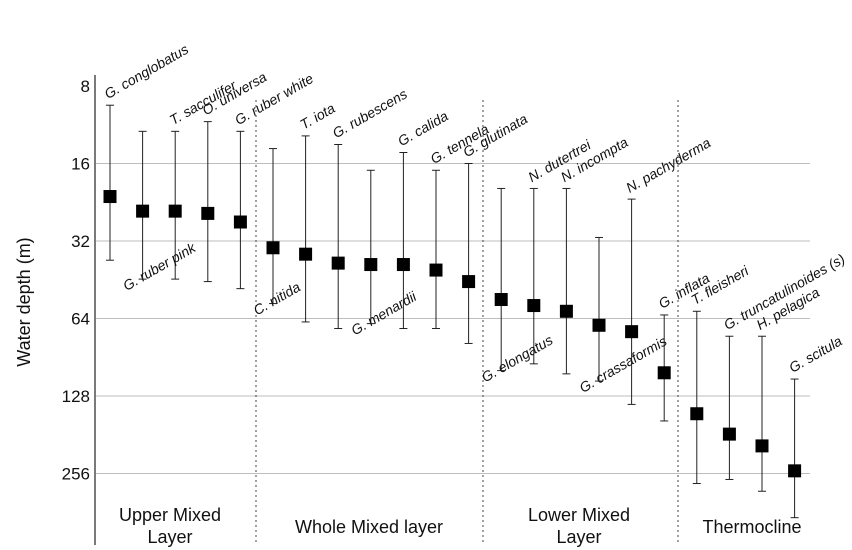  I want to click on species-label: G. calida, so click(423, 129).